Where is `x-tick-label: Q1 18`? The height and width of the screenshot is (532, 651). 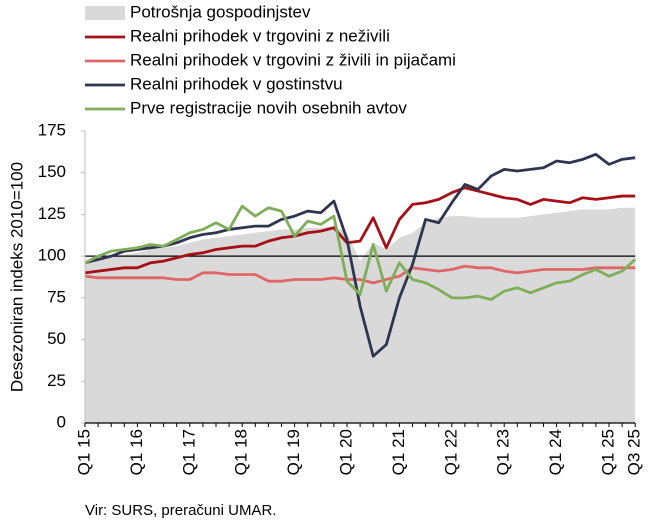
x-tick-label: Q1 18 is located at coordinates (241, 452).